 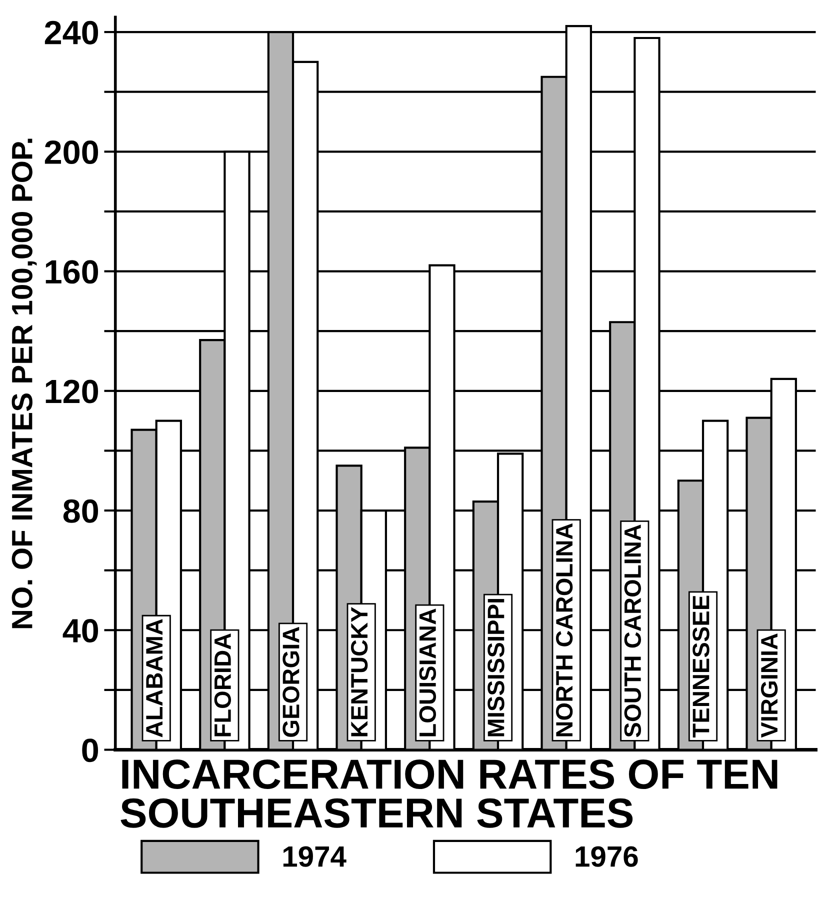 What do you see at coordinates (607, 856) in the screenshot?
I see `legend-label: 1976` at bounding box center [607, 856].